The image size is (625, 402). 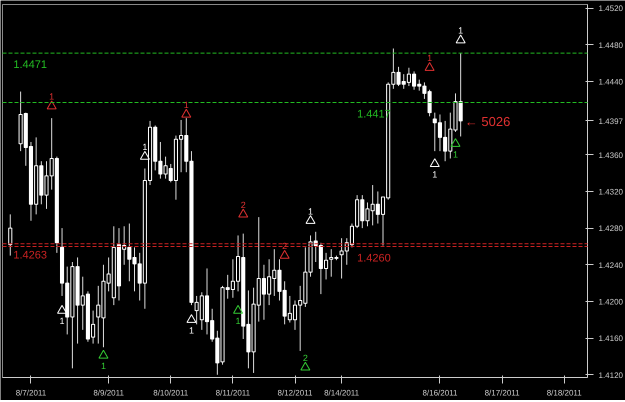 I want to click on x-tick-label: 8/9/2011, so click(x=108, y=393).